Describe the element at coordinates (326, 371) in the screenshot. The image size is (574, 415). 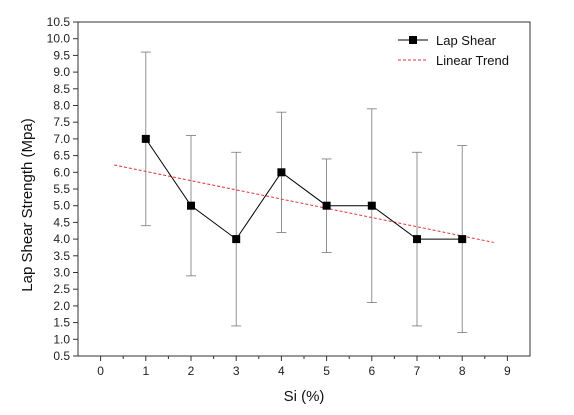
I see `x-tick-label: 5` at that location.